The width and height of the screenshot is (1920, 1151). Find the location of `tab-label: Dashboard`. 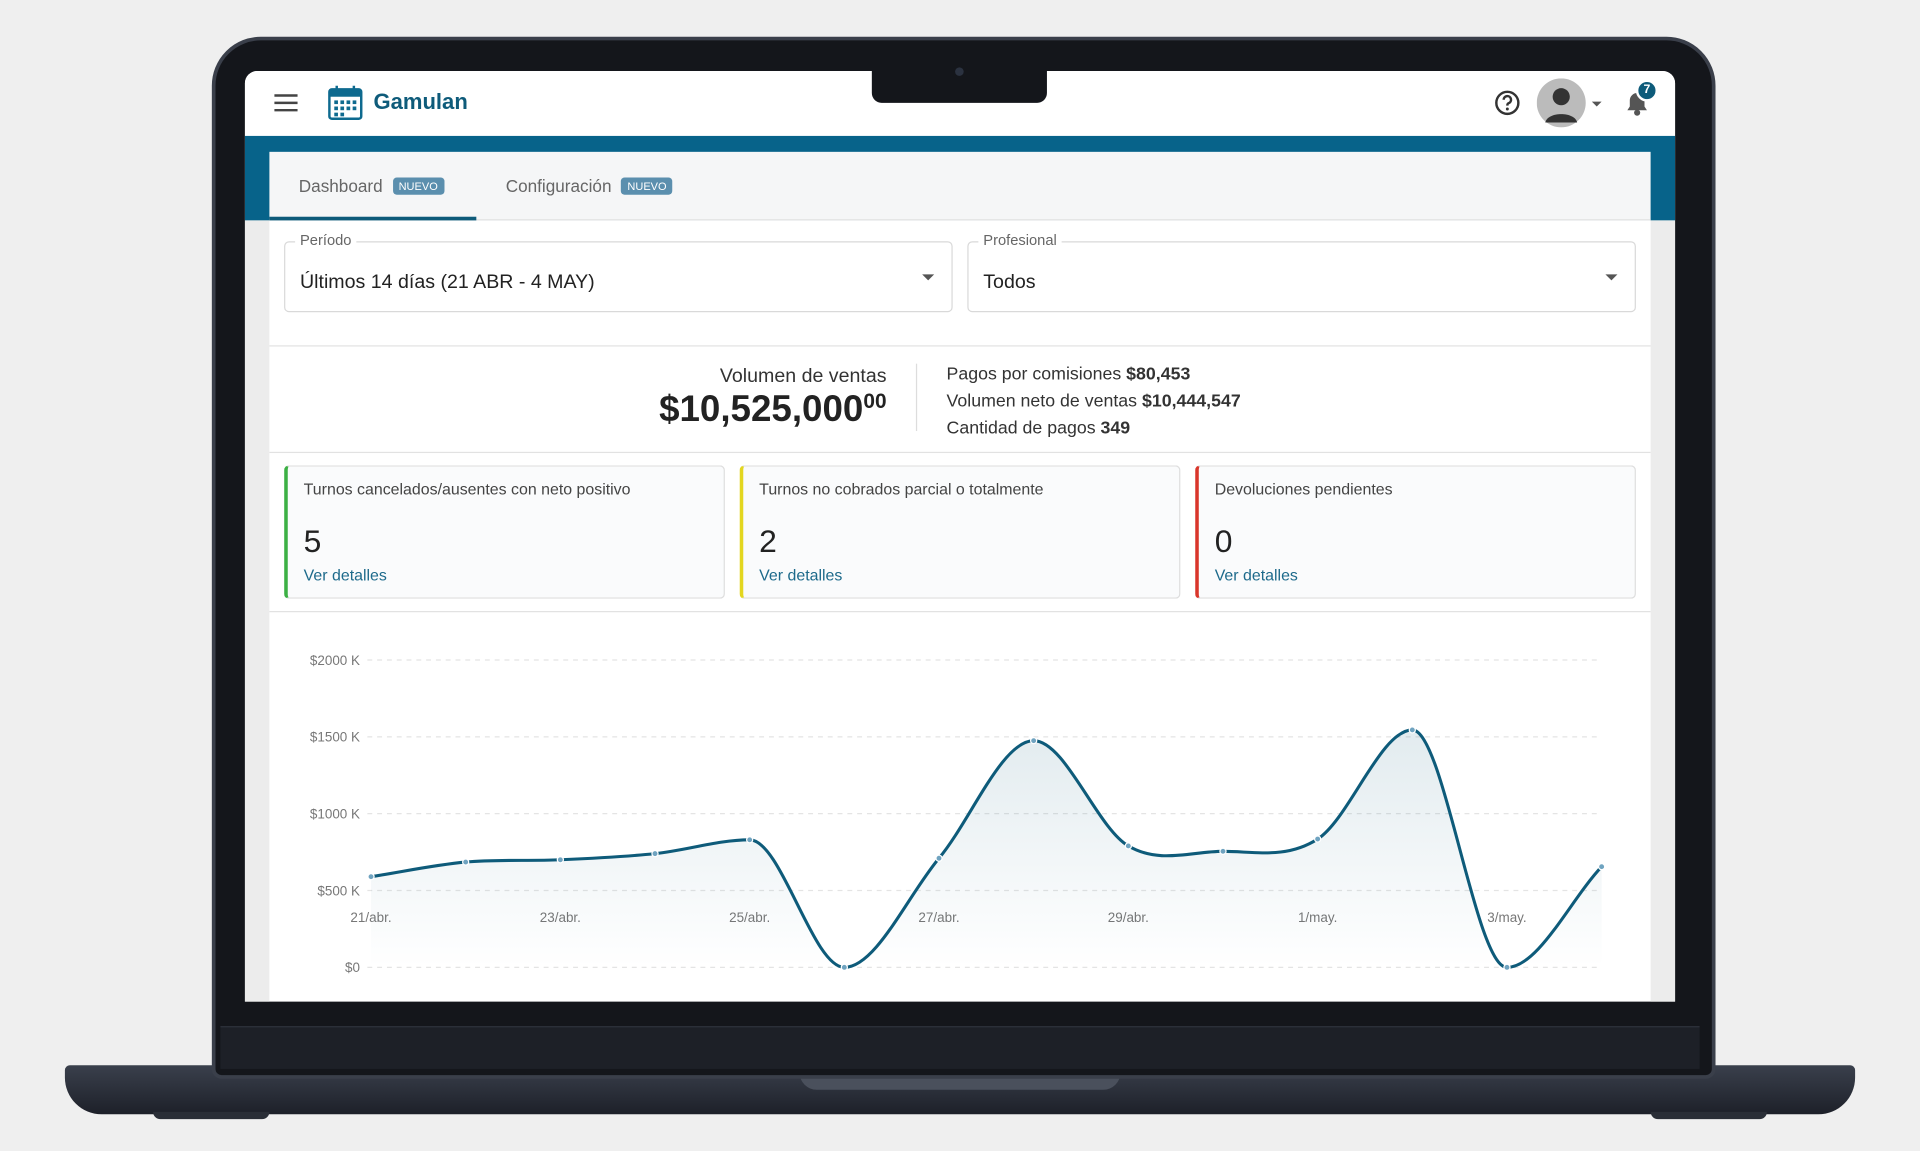

tab-label: Dashboard is located at coordinates (340, 186).